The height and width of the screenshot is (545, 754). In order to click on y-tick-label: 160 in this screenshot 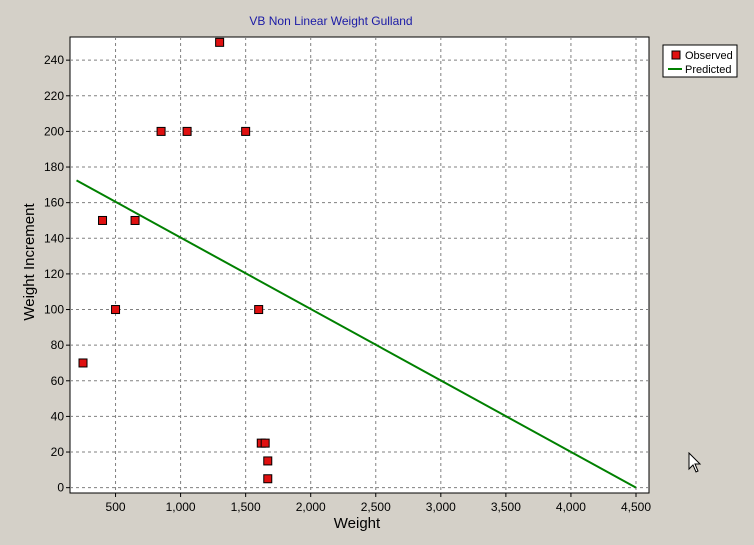, I will do `click(54, 203)`.